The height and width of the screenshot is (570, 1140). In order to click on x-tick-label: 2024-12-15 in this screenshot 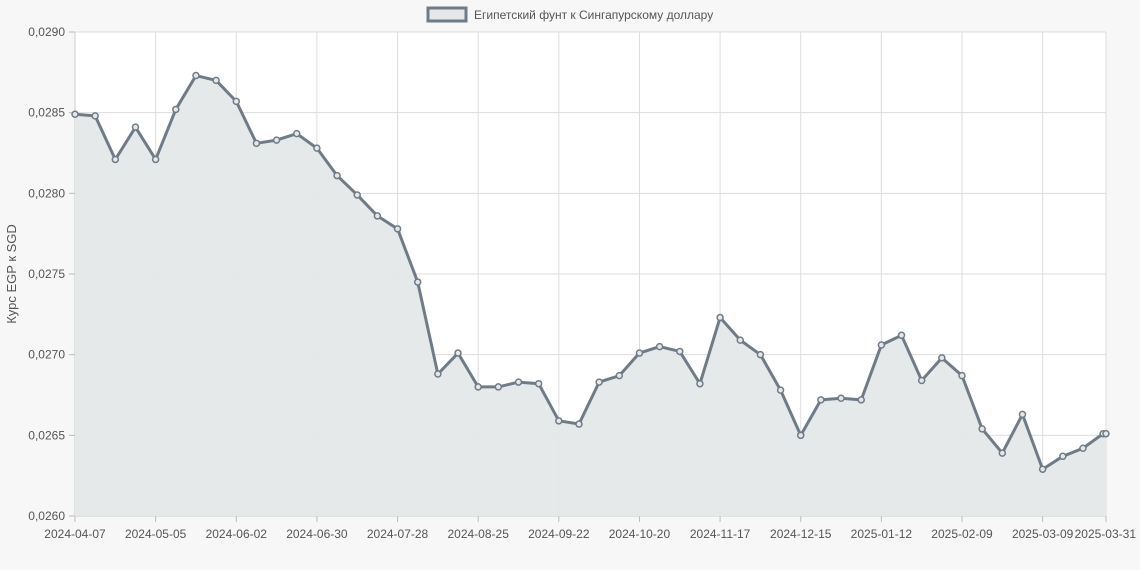, I will do `click(801, 534)`.